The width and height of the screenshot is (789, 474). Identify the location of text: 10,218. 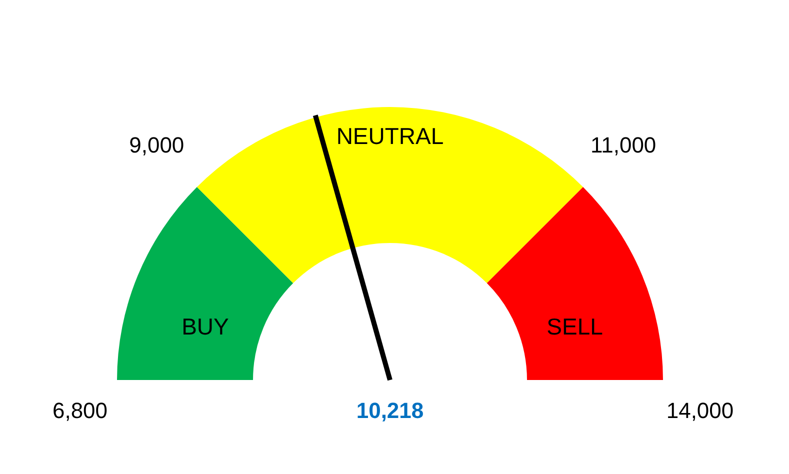
(390, 410).